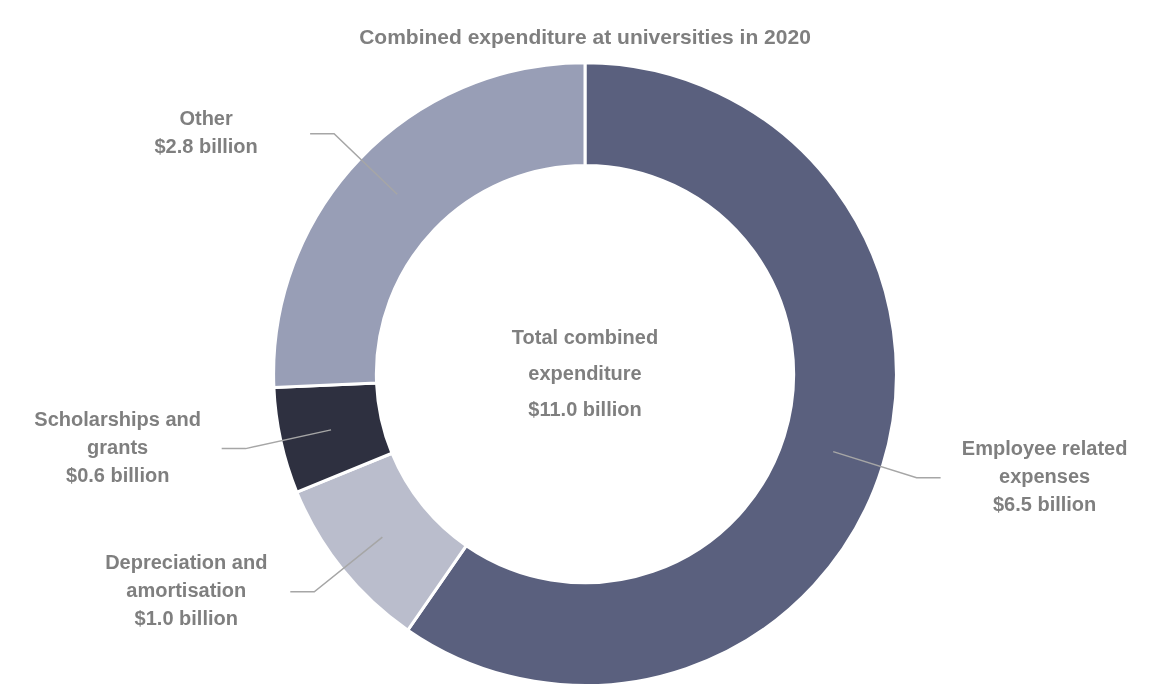 Image resolution: width=1170 pixels, height=693 pixels. I want to click on chart-title: Combined expenditure at universities in 2020, so click(585, 37).